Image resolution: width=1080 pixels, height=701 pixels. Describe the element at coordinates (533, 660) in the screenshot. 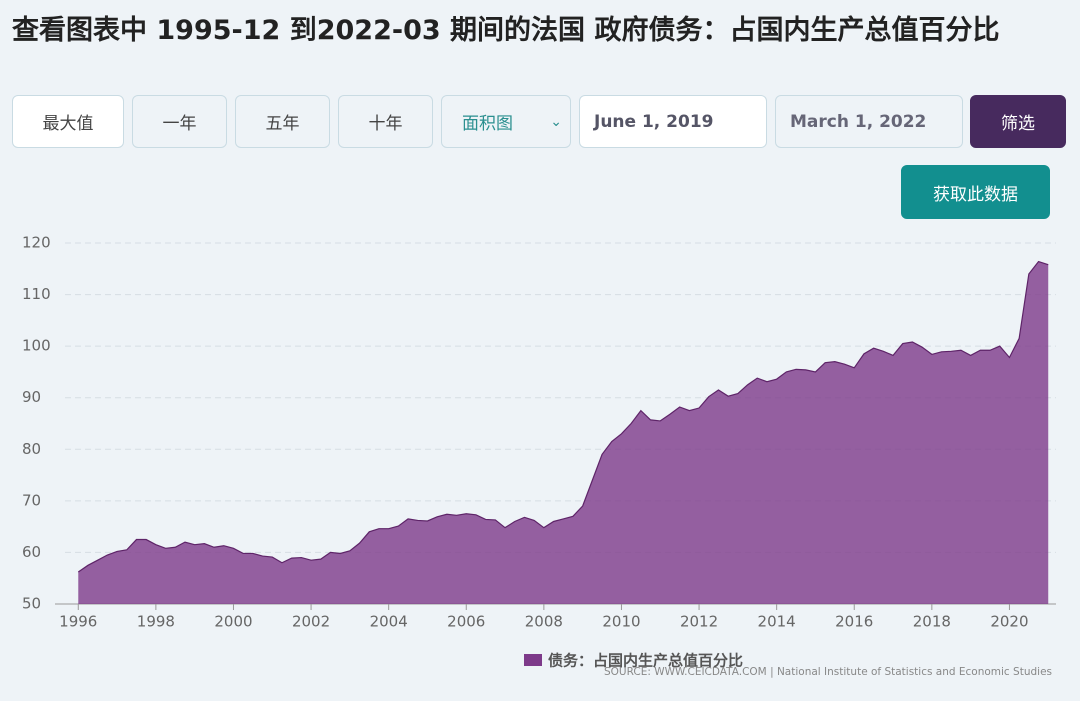

I see `legend-swatch` at that location.